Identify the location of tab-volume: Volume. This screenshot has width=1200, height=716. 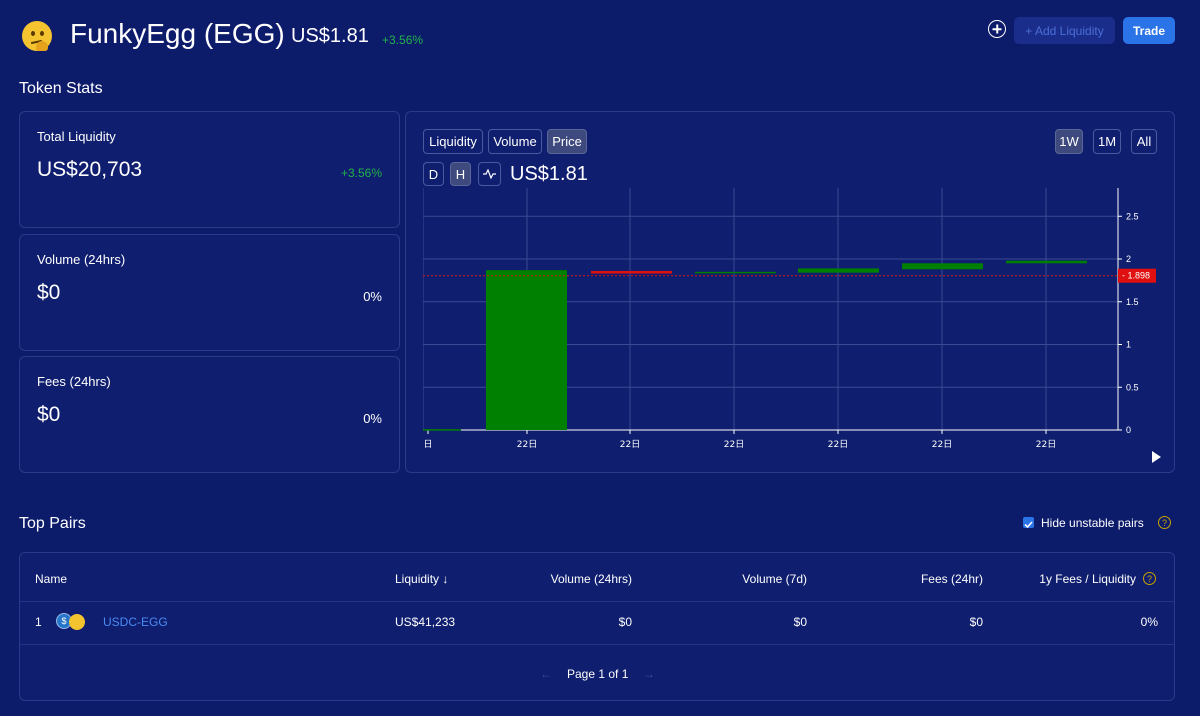
(515, 141).